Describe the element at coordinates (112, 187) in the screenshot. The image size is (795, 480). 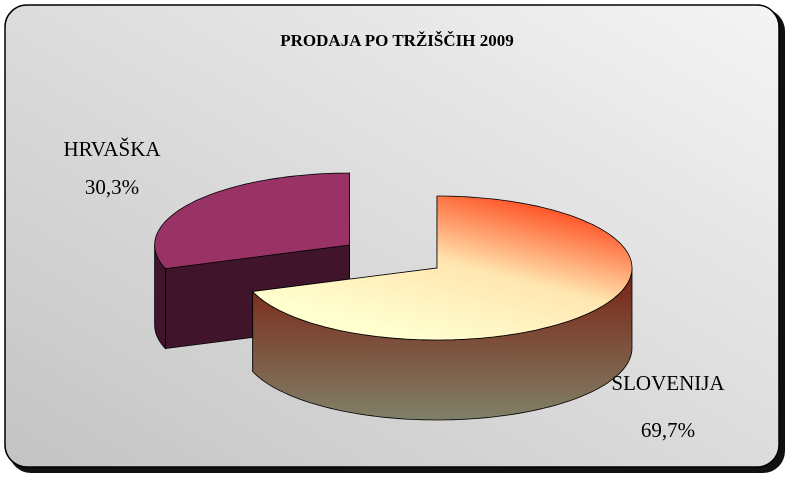
I see `slice-value-label: 30,3%` at that location.